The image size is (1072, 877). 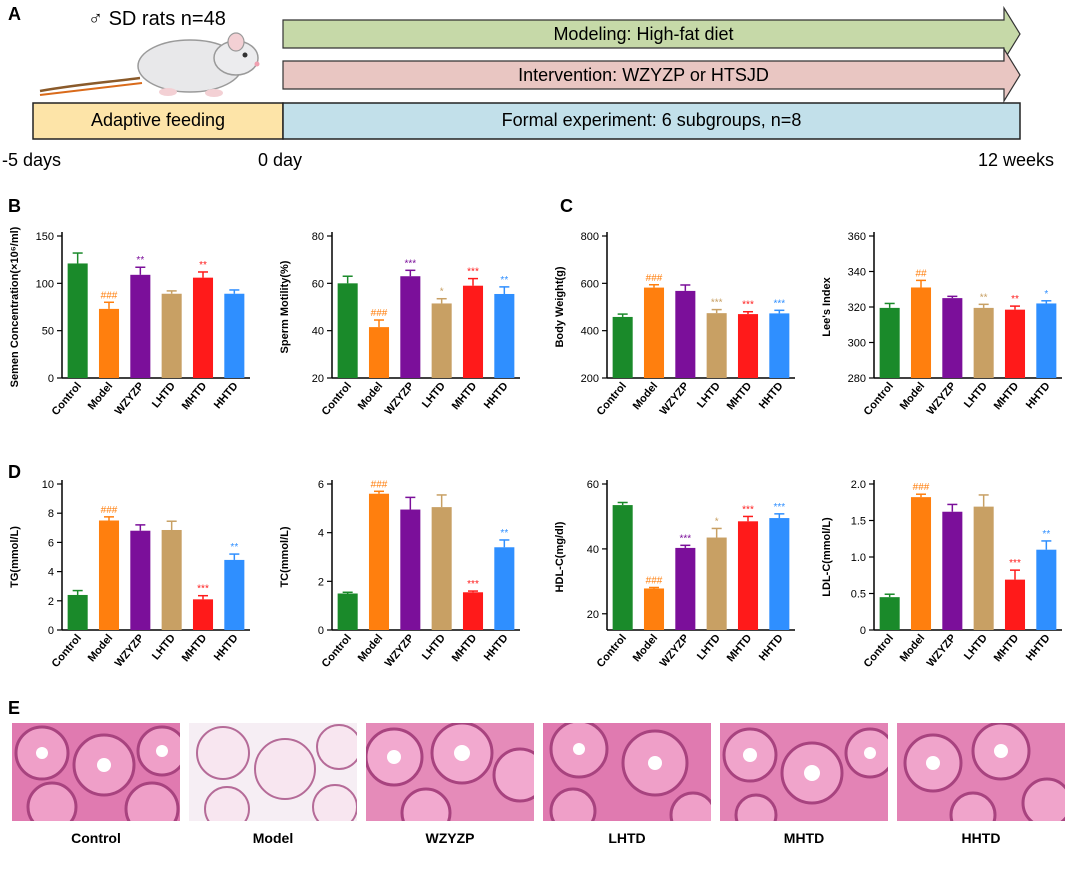 I want to click on y-tick-label: 360, so click(x=857, y=237).